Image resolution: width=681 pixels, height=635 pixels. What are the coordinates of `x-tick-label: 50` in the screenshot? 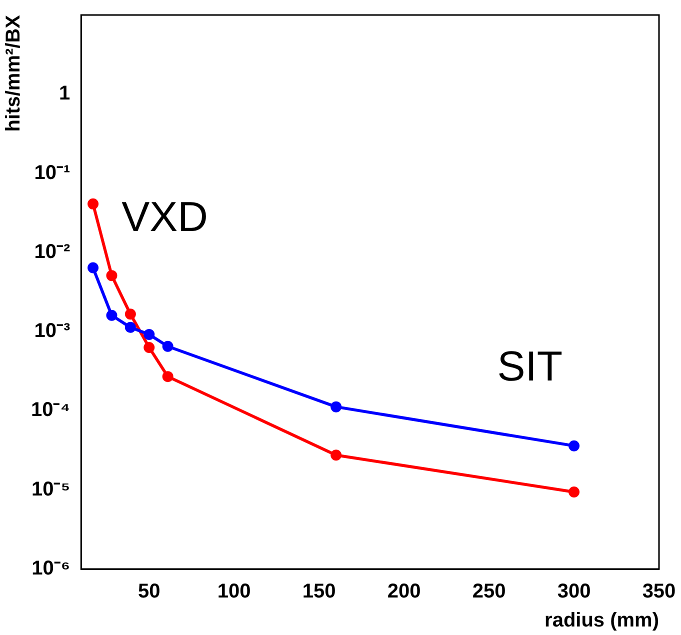 It's located at (149, 591).